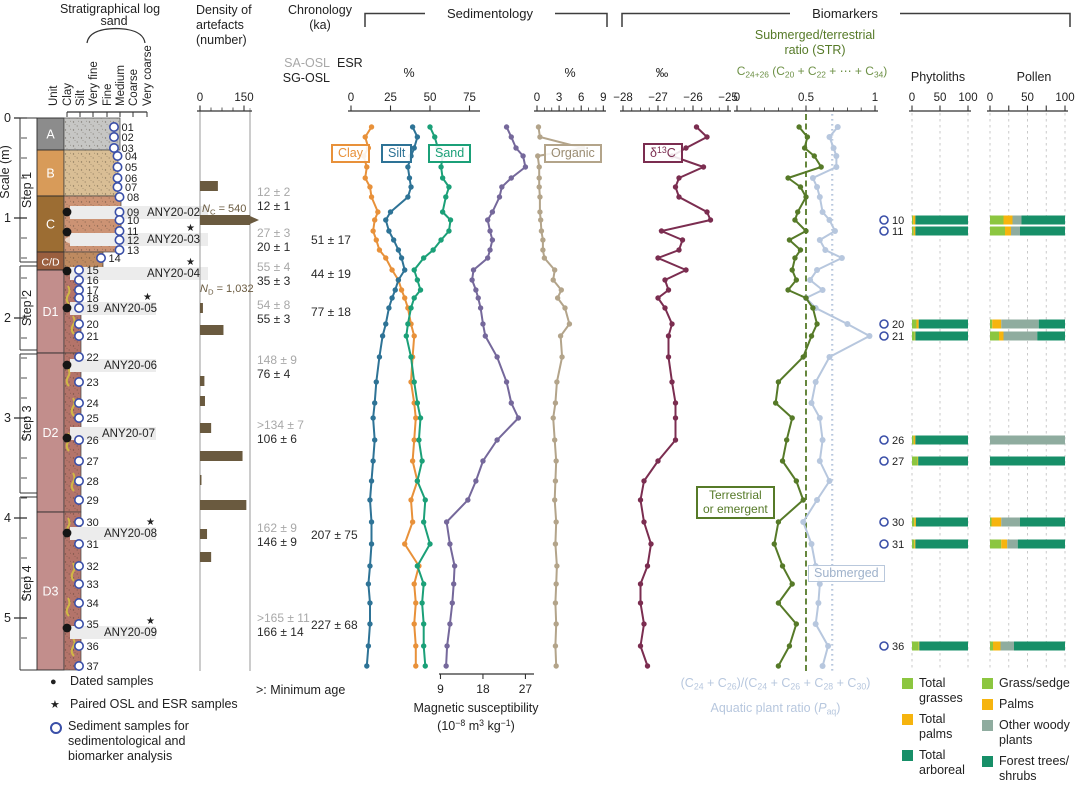  Describe the element at coordinates (93, 441) in the screenshot. I see `svg-text: 26` at that location.